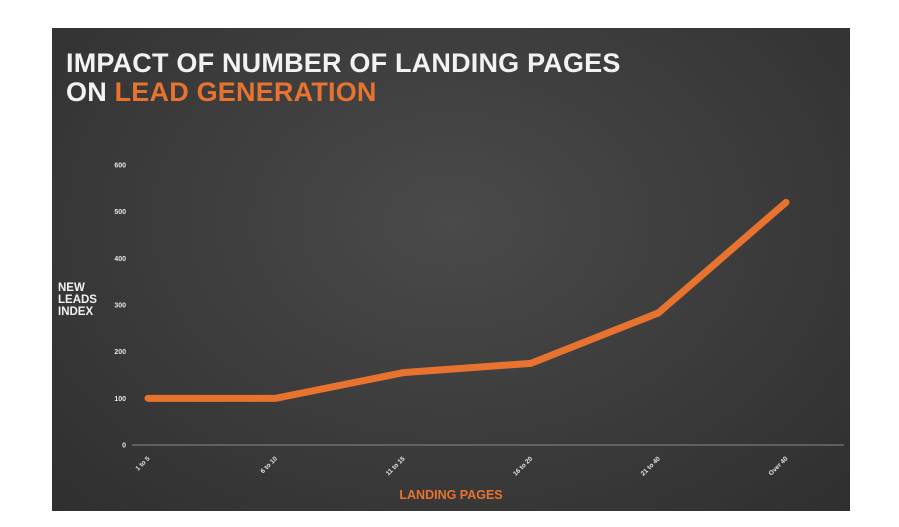 This screenshot has width=899, height=527. I want to click on chart-title-prefix: ON, so click(90, 92).